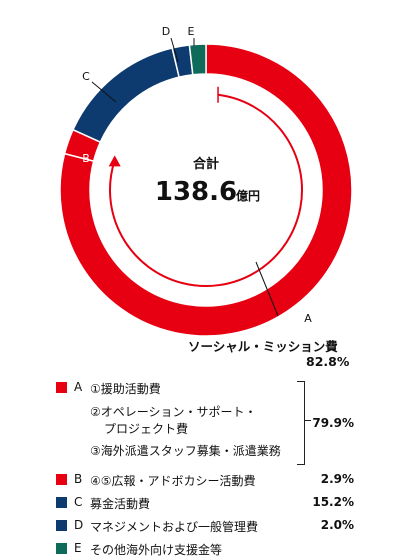 This screenshot has width=410, height=560. Describe the element at coordinates (166, 31) in the screenshot. I see `segment-label-d: D` at that location.